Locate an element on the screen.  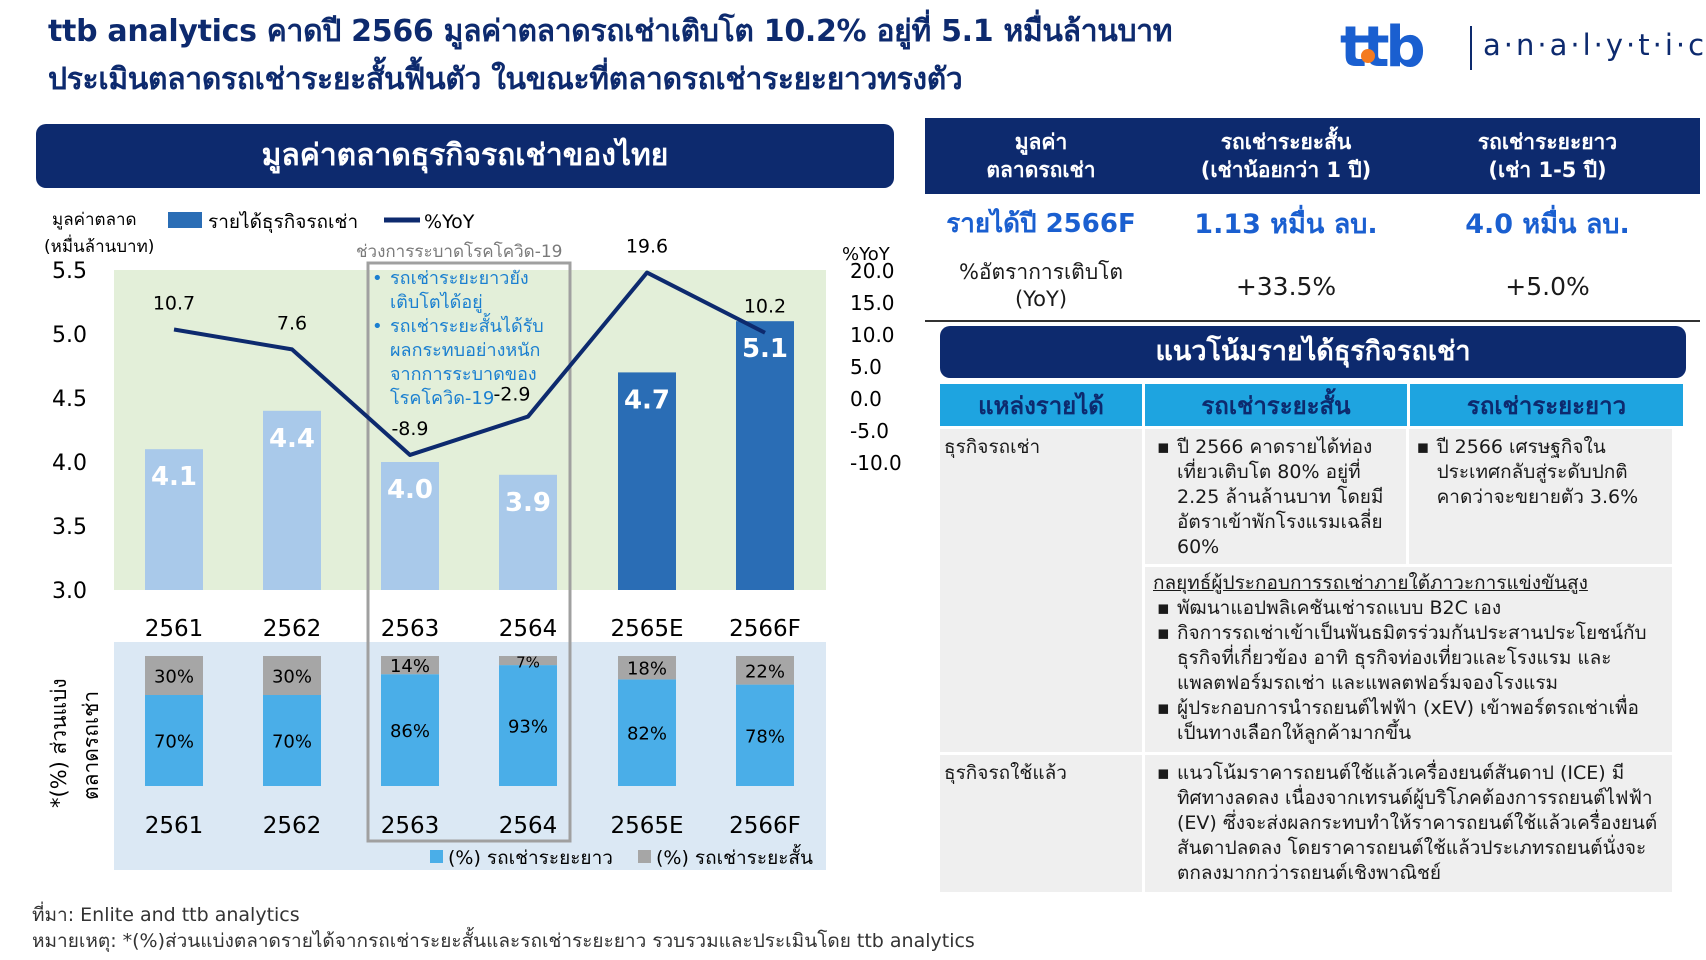
long-term-share-label: 78% is located at coordinates (765, 736).